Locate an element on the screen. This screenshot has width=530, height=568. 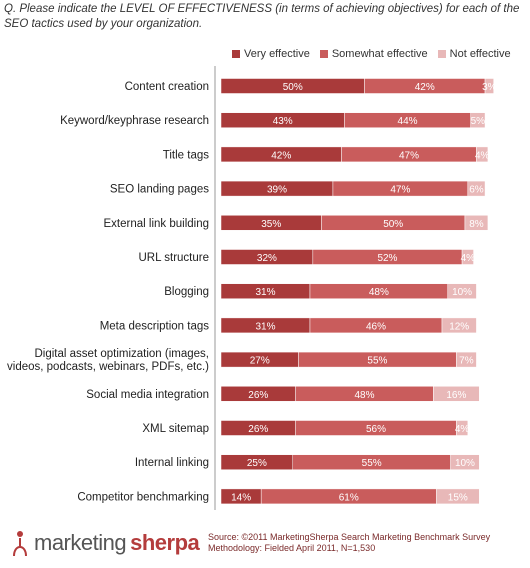
legend-swatch-very is located at coordinates (236, 54).